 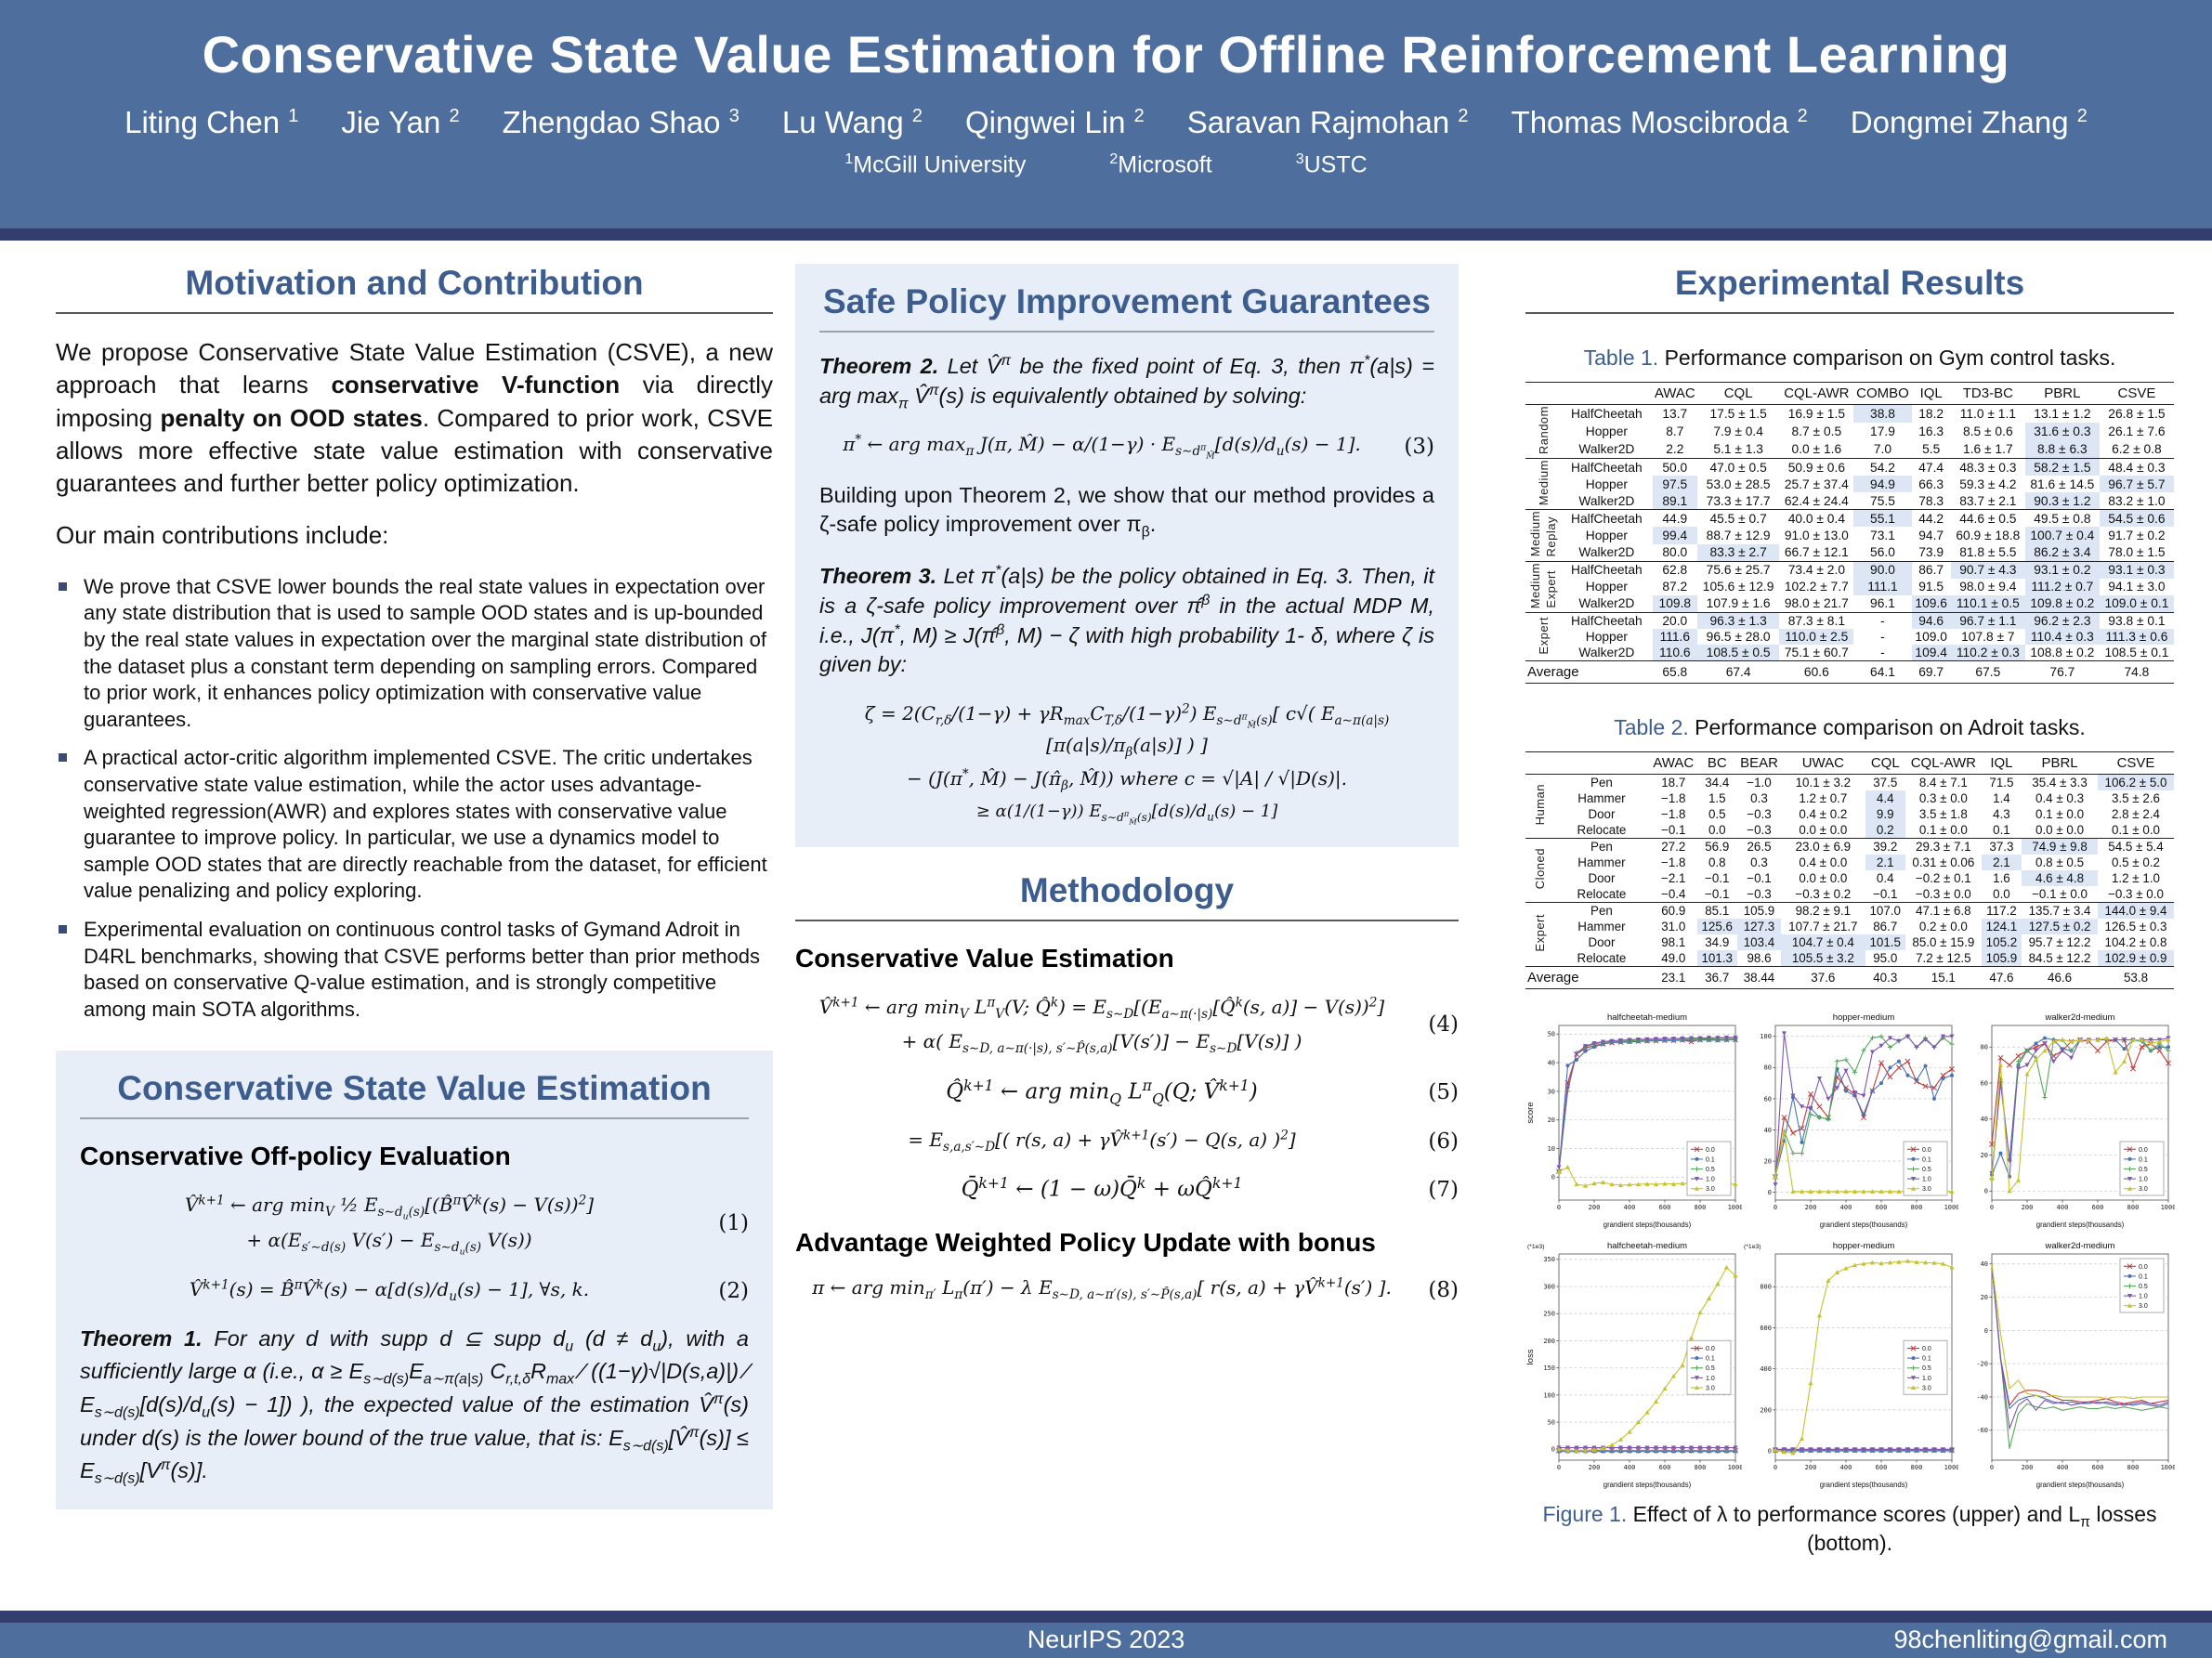 I want to click on table-cell: 3.5 ± 1.8, so click(x=1943, y=813).